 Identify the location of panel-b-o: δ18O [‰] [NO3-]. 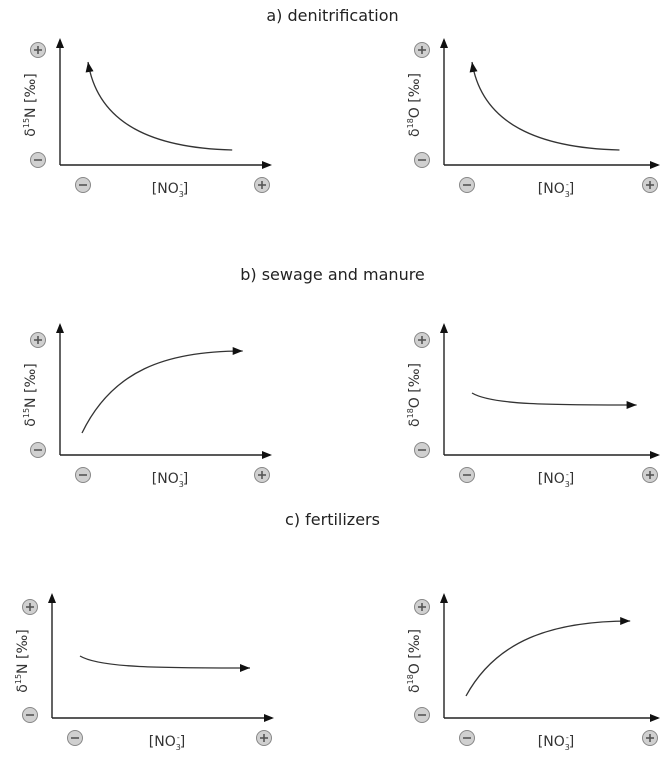
(533, 406).